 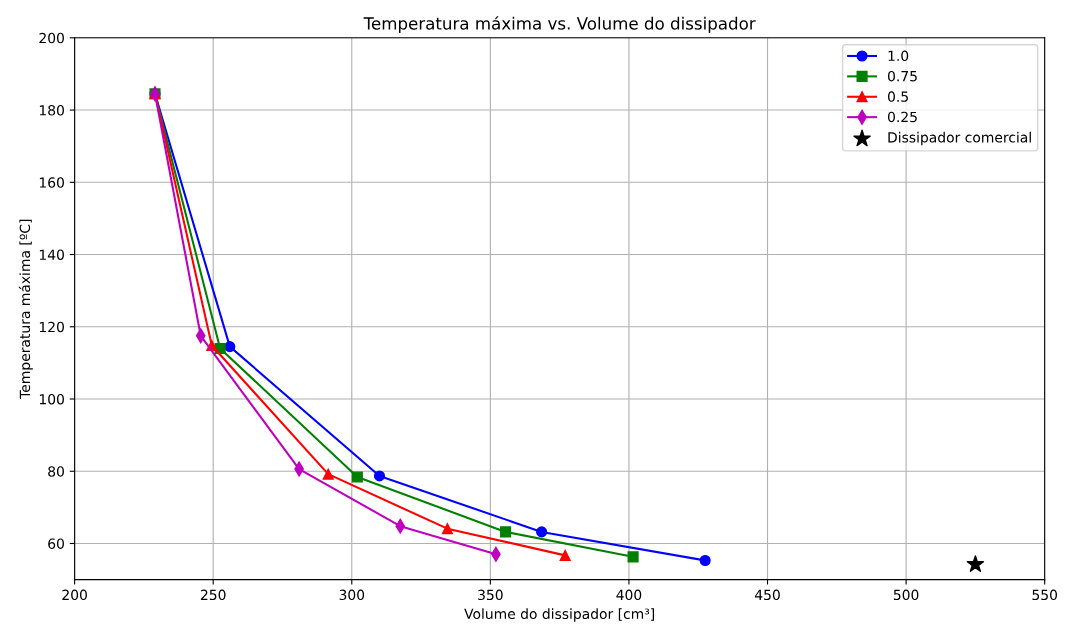 I want to click on y-tick-label: 140, so click(x=51, y=254).